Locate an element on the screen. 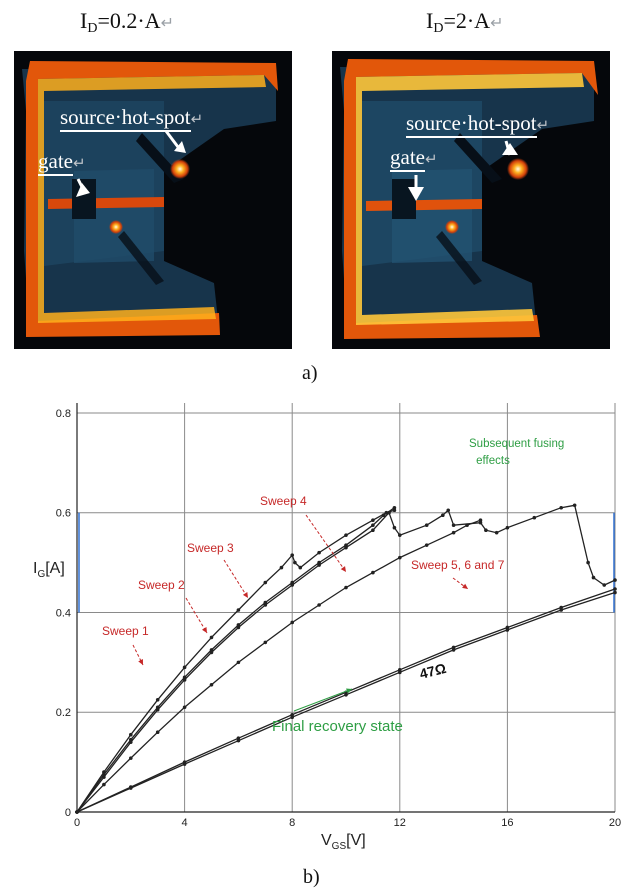 The image size is (623, 895). annotation-3: Sweep 3 is located at coordinates (210, 548).